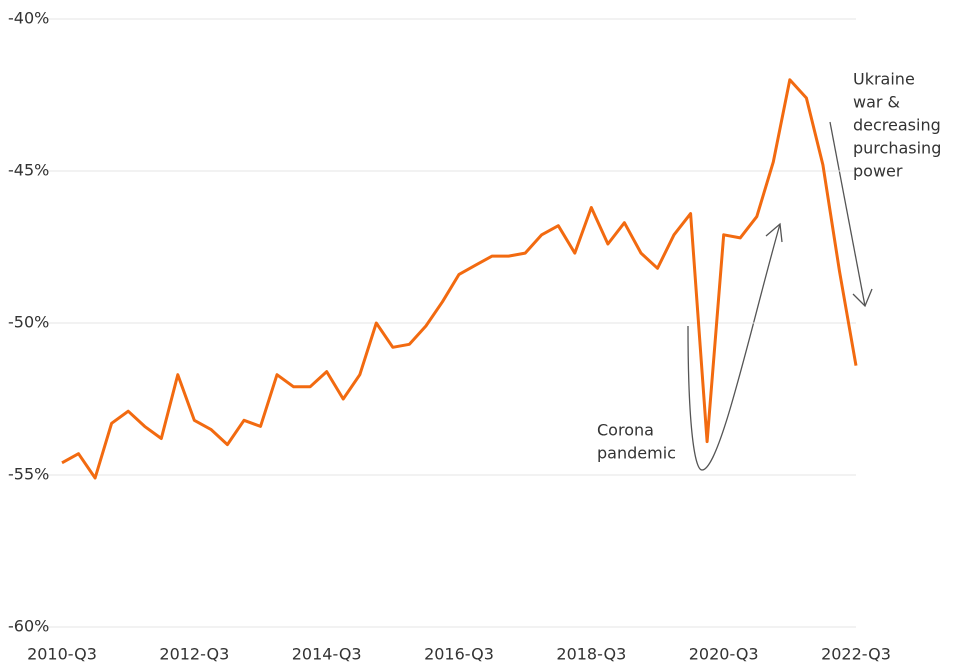 This screenshot has height=666, width=958. Describe the element at coordinates (897, 125) in the screenshot. I see `annotation: decreasing` at that location.